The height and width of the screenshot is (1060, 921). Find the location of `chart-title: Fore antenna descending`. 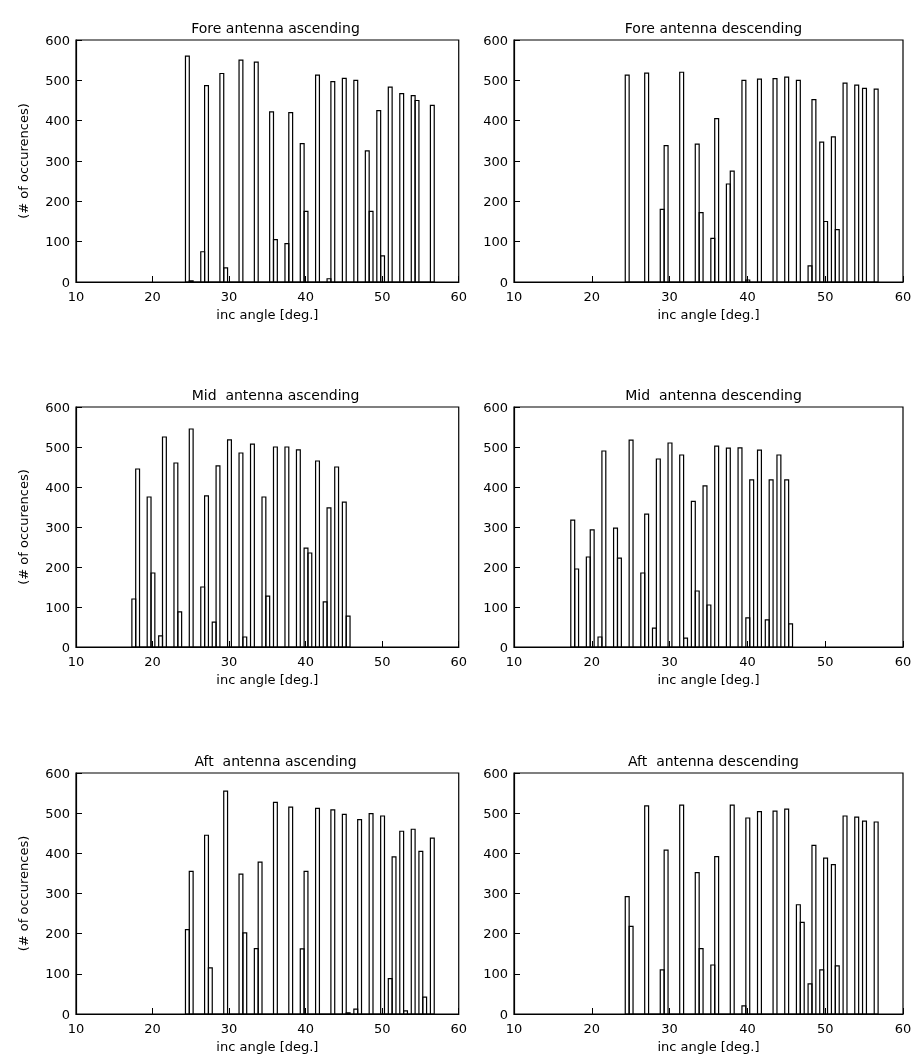

chart-title: Fore antenna descending is located at coordinates (713, 28).